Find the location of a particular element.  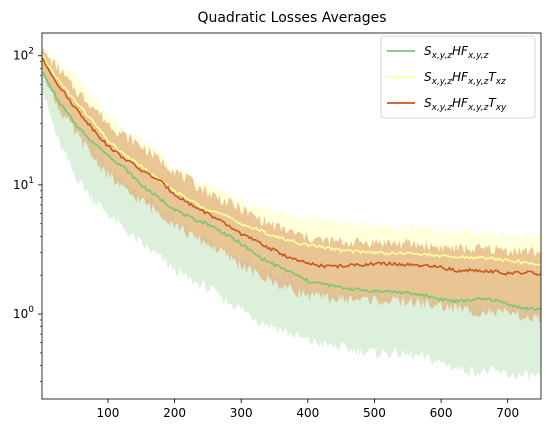

x-tick-label: 300 is located at coordinates (241, 413).